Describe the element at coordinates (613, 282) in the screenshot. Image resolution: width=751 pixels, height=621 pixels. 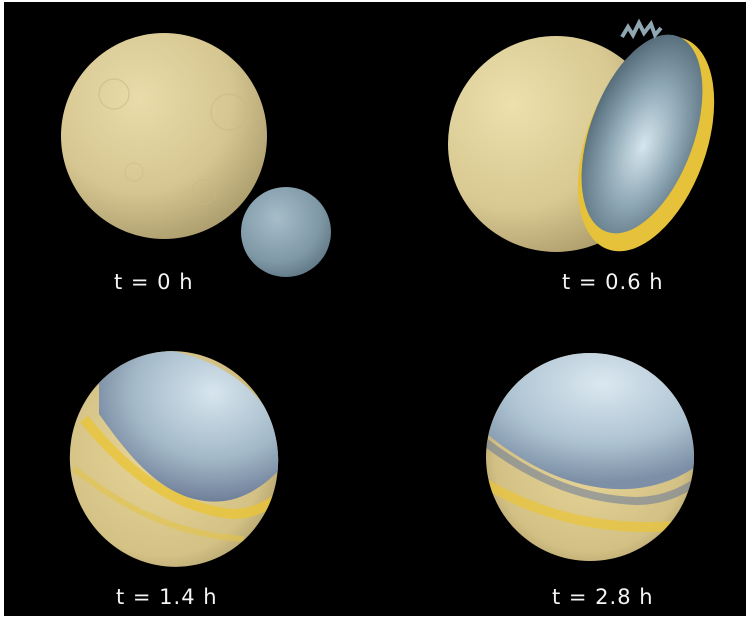
I see `time-label-t06: t = 0.6 h` at that location.